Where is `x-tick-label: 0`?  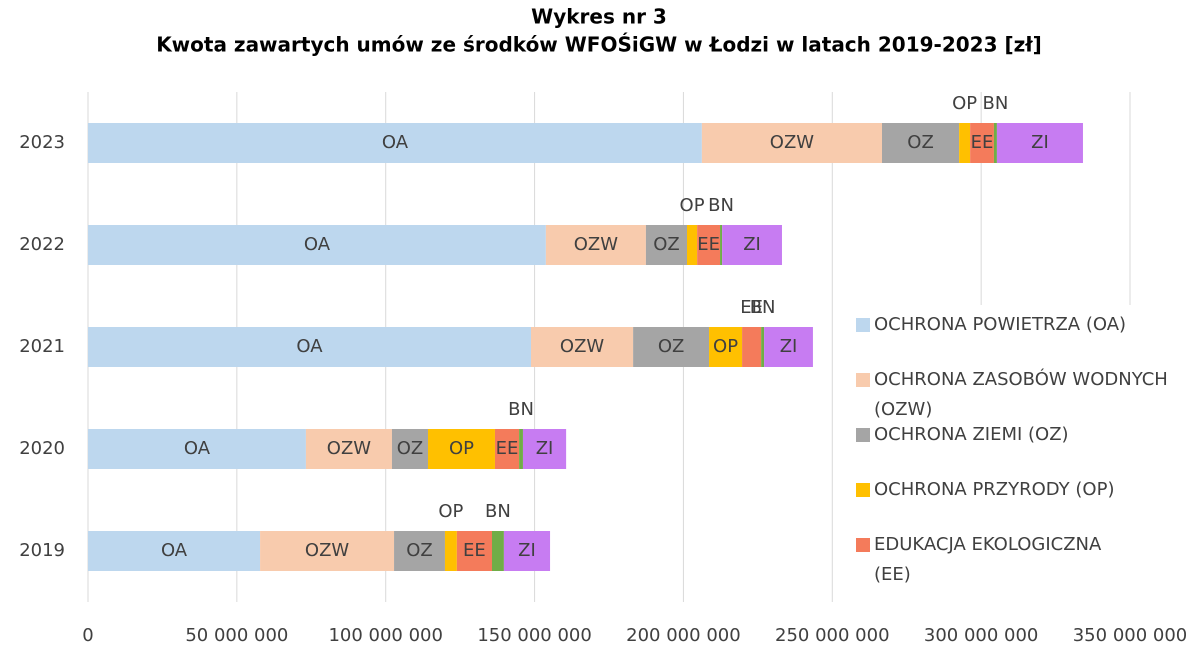
x-tick-label: 0 is located at coordinates (87, 635).